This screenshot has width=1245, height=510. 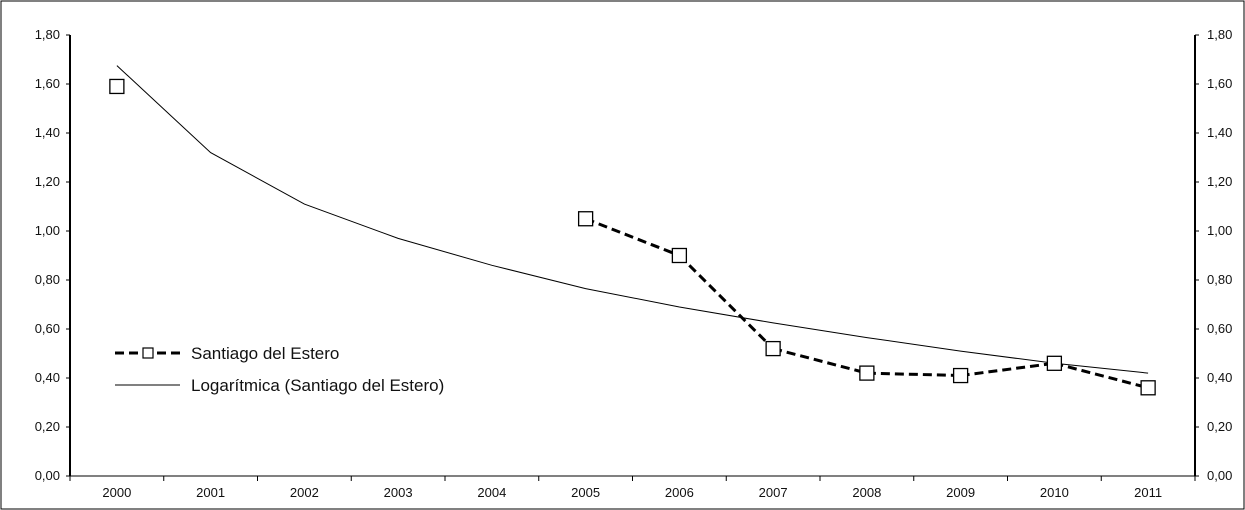 I want to click on x-tick-label: 2005, so click(x=585, y=492).